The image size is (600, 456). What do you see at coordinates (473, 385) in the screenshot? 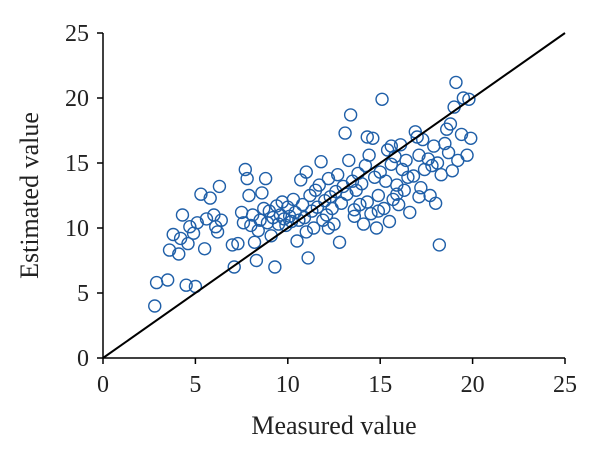
I see `x-tick-label: 20` at bounding box center [473, 385].